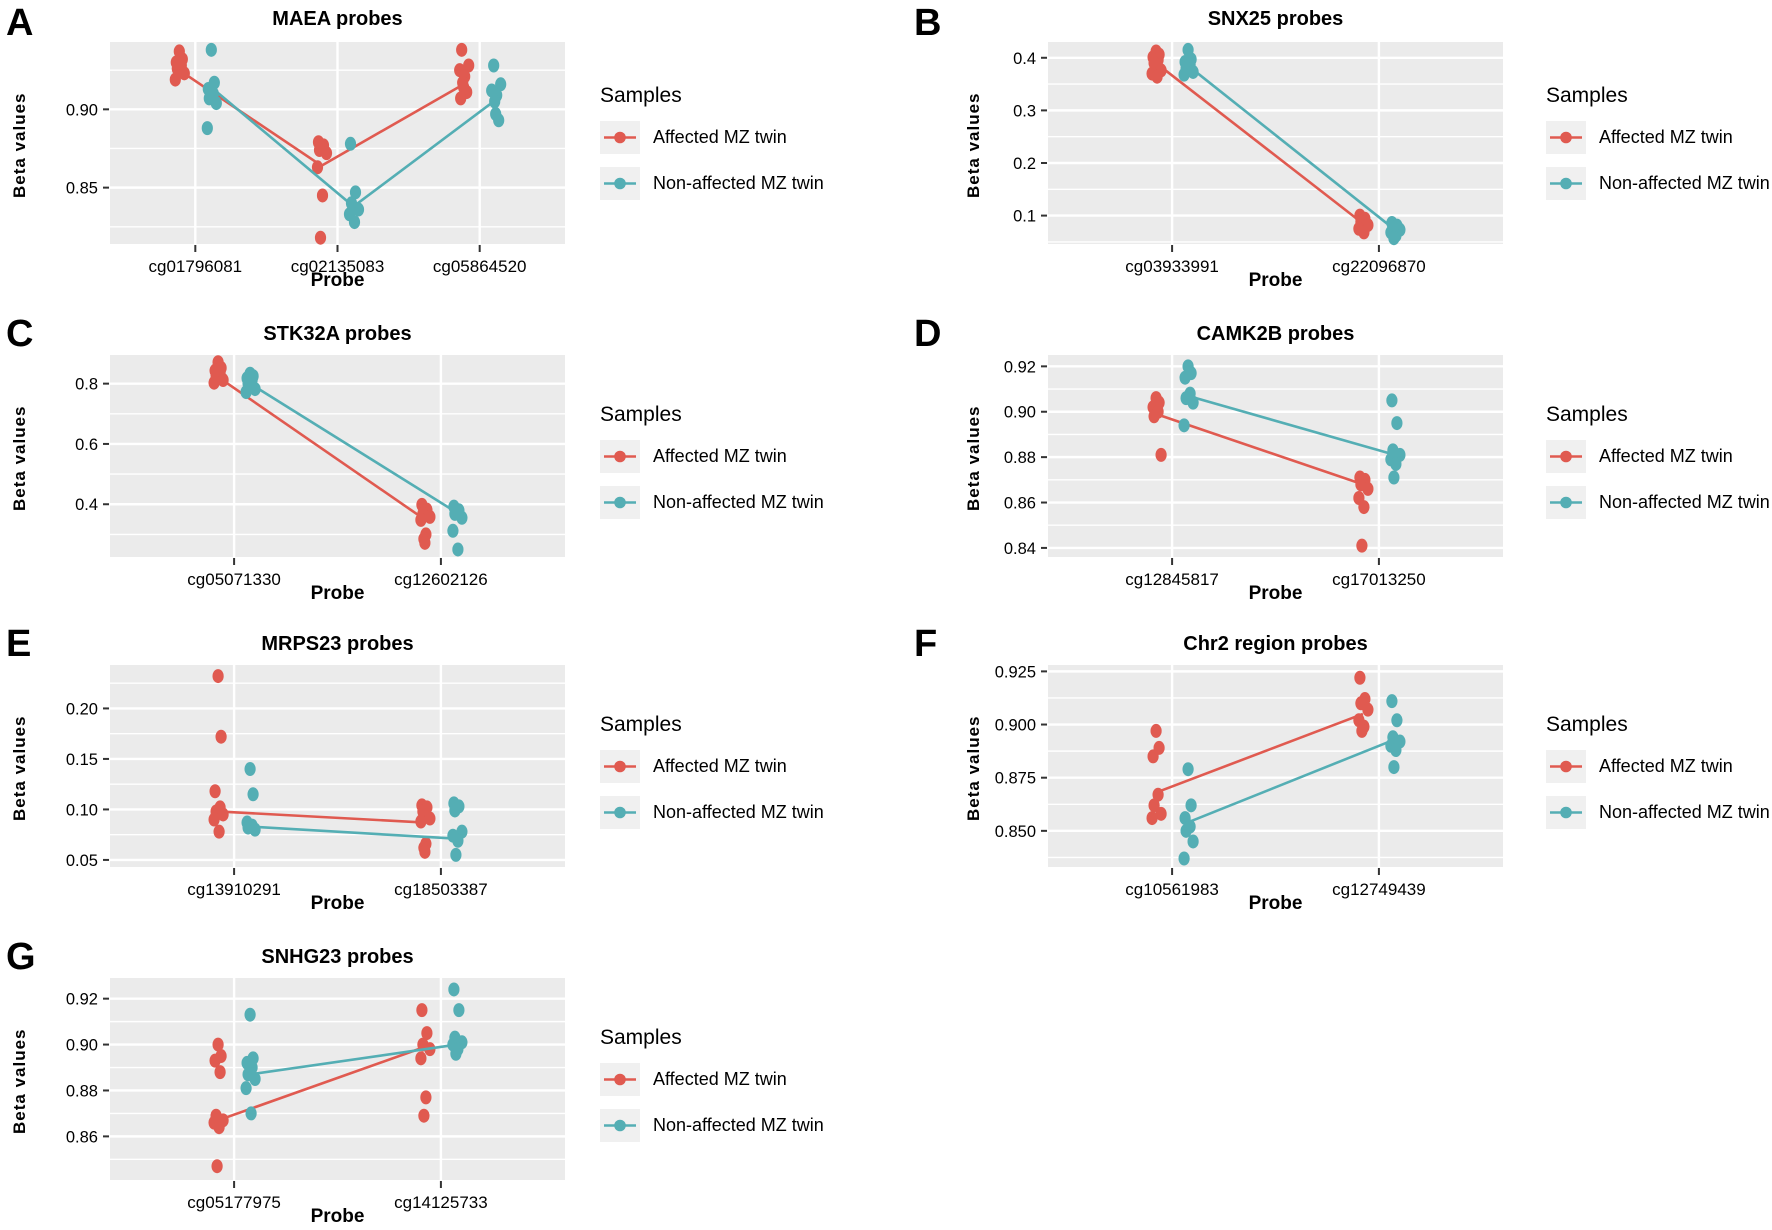 Image resolution: width=1772 pixels, height=1230 pixels. Describe the element at coordinates (82, 709) in the screenshot. I see `y-tick-label: 0.20` at that location.